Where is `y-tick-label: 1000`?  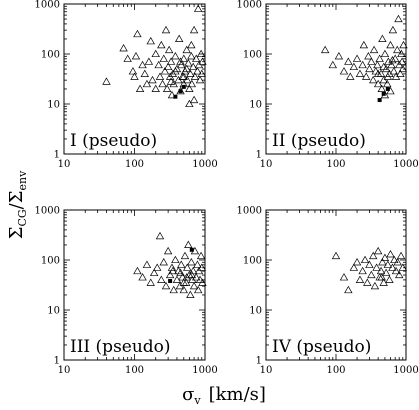
y-tick-label: 1000 is located at coordinates (249, 211).